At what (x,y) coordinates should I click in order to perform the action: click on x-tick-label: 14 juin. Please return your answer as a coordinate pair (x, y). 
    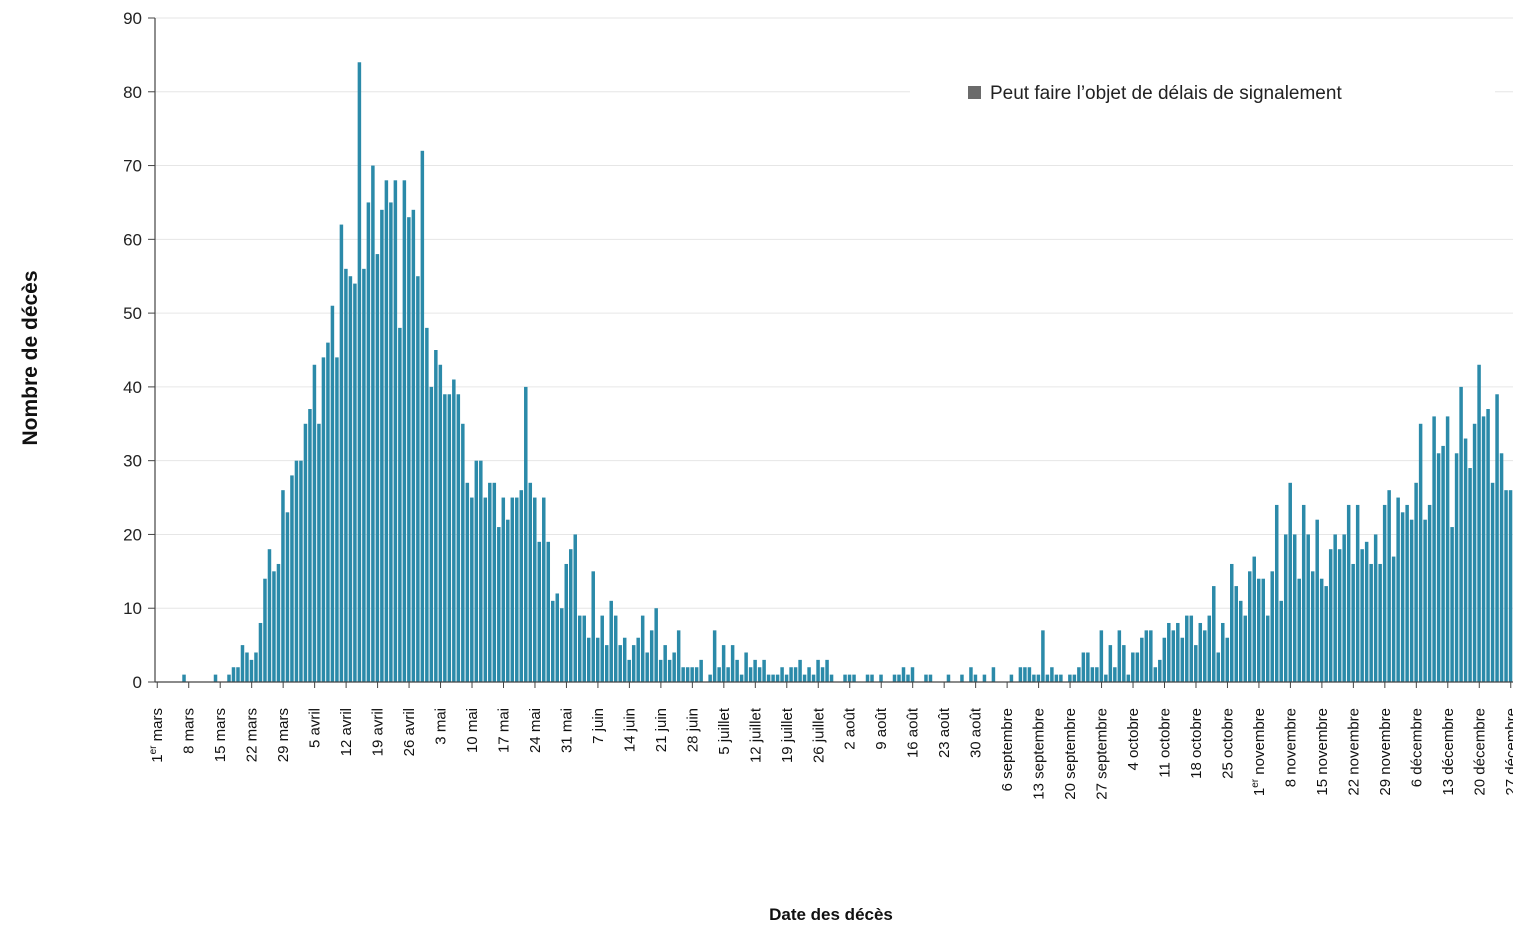
    Looking at the image, I should click on (629, 730).